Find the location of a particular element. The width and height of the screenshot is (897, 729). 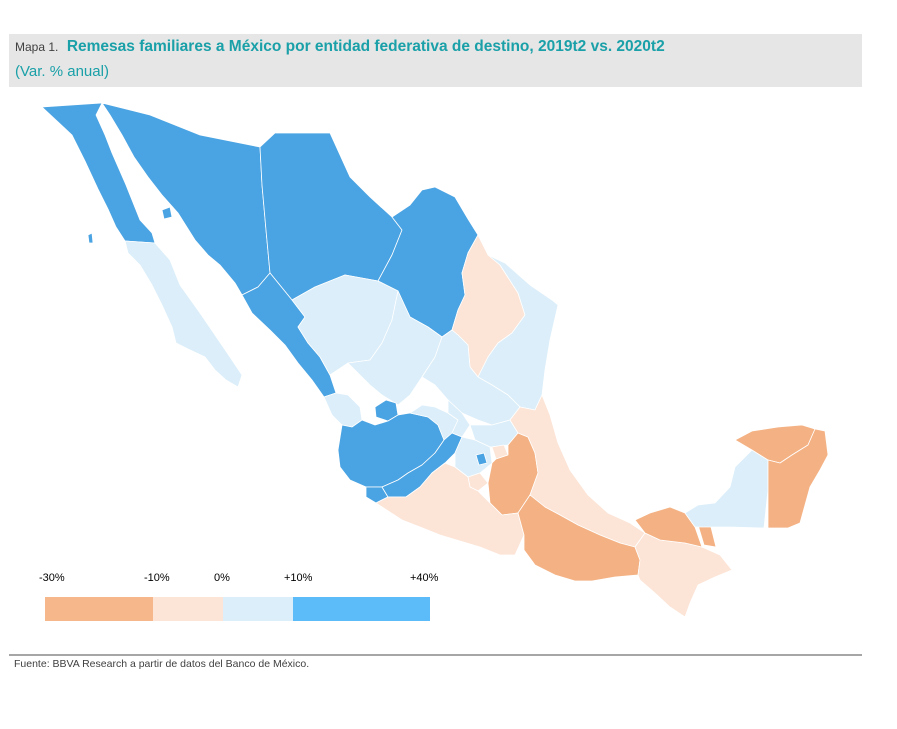

legend-tick-label: -30% is located at coordinates (52, 578).